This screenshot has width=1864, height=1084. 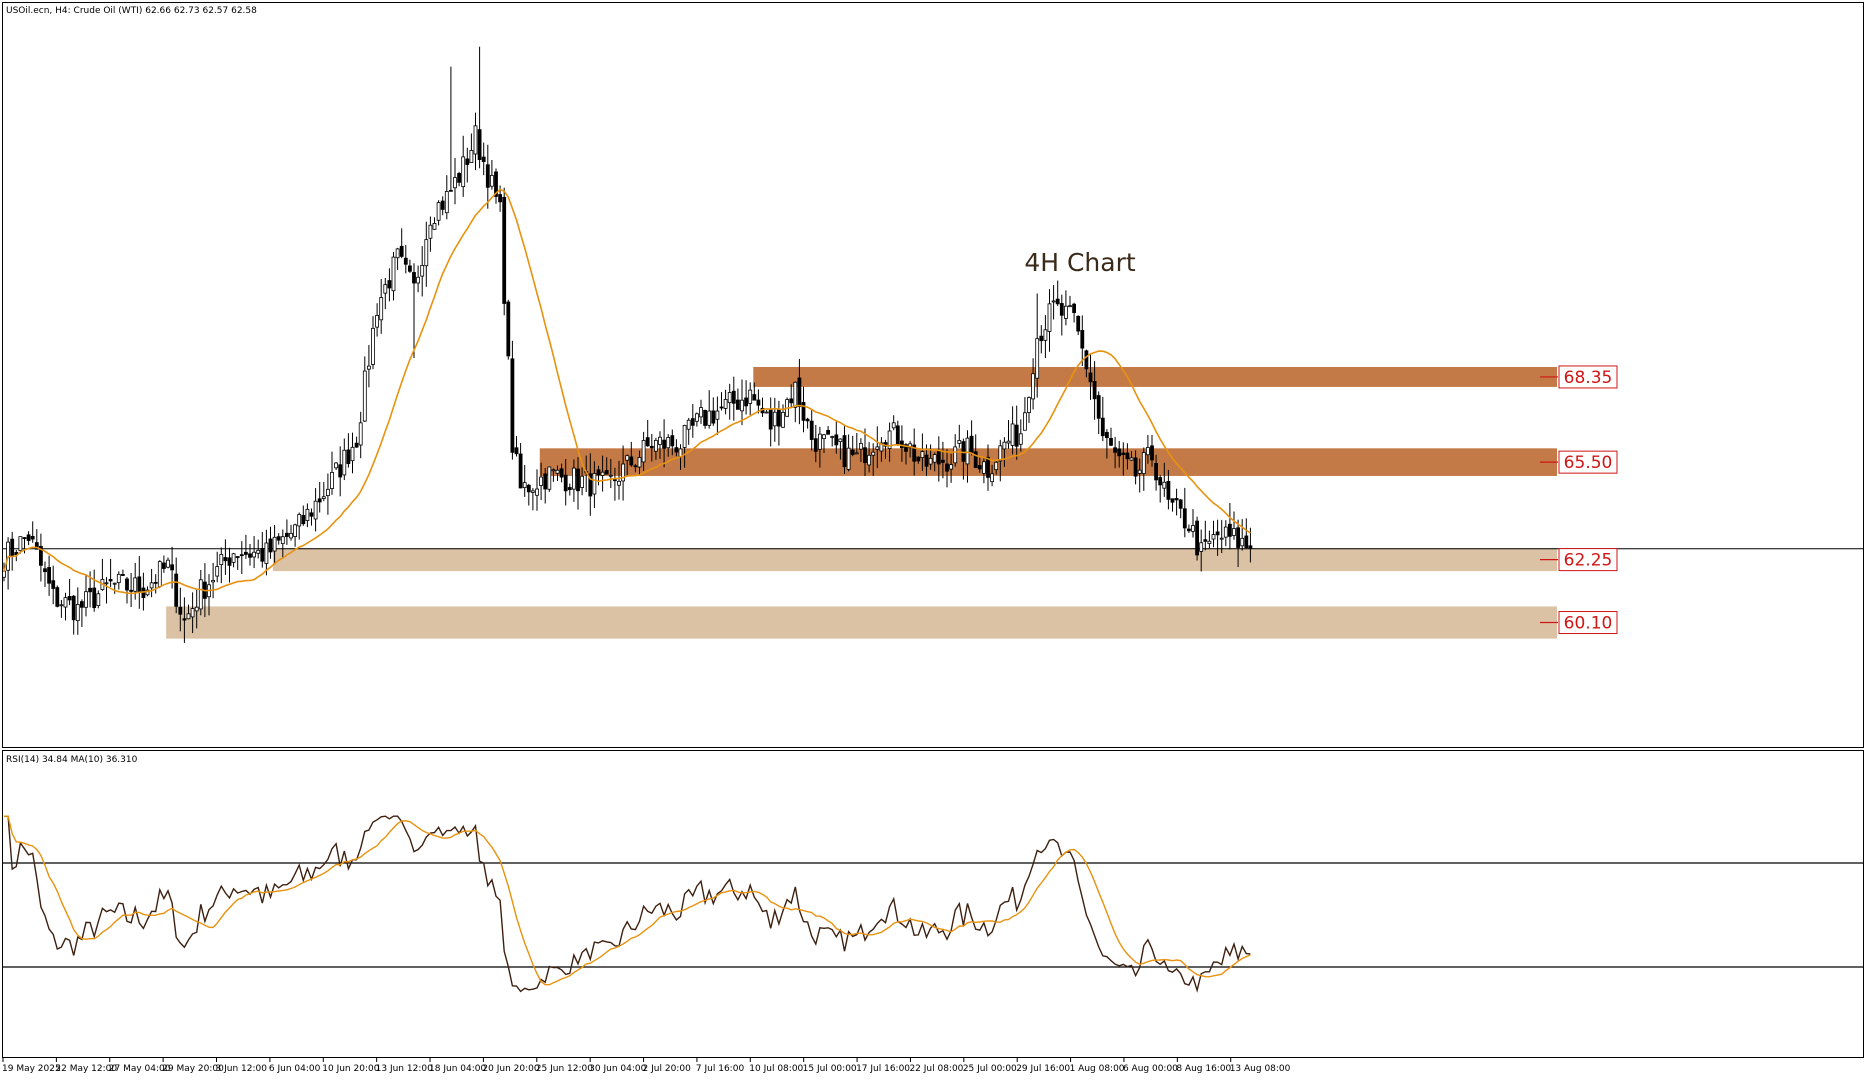 What do you see at coordinates (627, 900) in the screenshot?
I see `rsi-ma-line` at bounding box center [627, 900].